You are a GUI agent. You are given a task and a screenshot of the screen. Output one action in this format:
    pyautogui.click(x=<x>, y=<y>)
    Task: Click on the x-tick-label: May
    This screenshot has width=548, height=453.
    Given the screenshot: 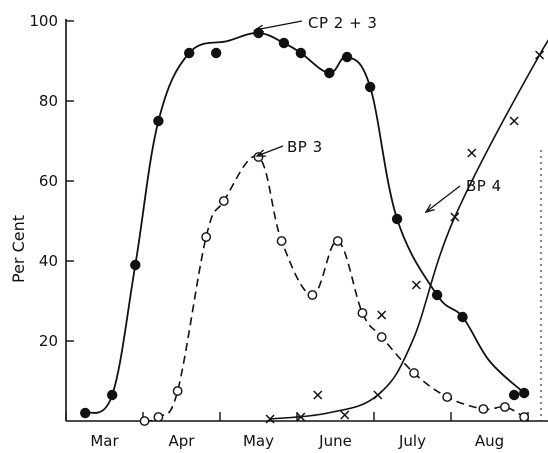 What is the action you would take?
    pyautogui.click(x=258, y=441)
    